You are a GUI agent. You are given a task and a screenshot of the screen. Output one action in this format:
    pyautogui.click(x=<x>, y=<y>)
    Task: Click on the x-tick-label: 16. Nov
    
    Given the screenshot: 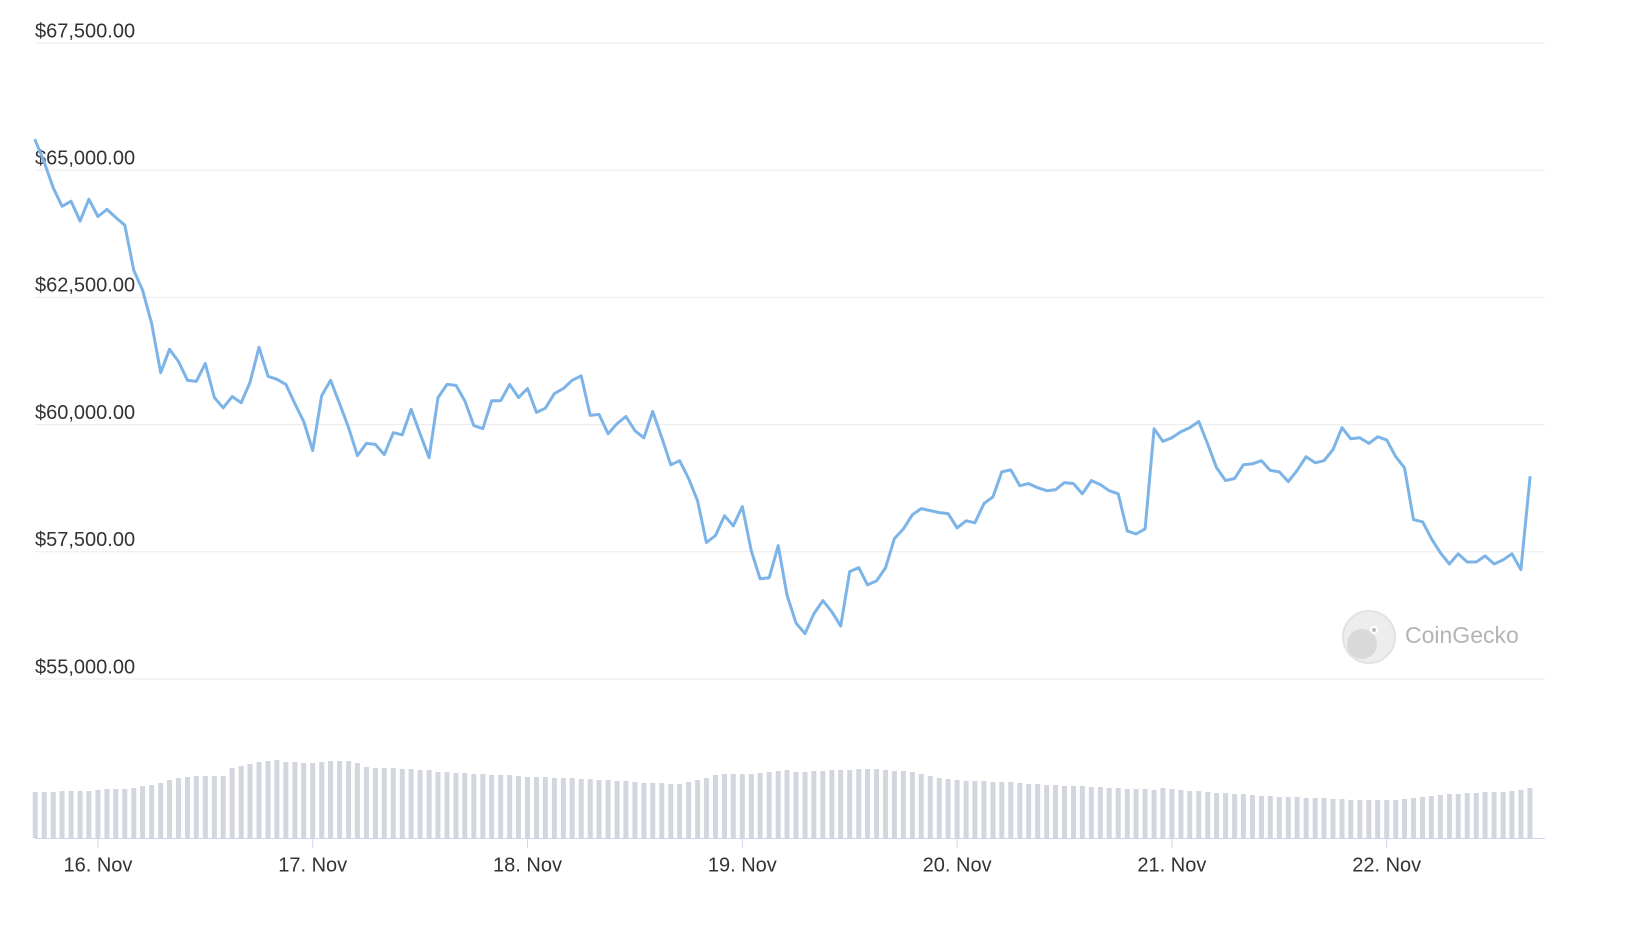 What is the action you would take?
    pyautogui.click(x=97, y=865)
    